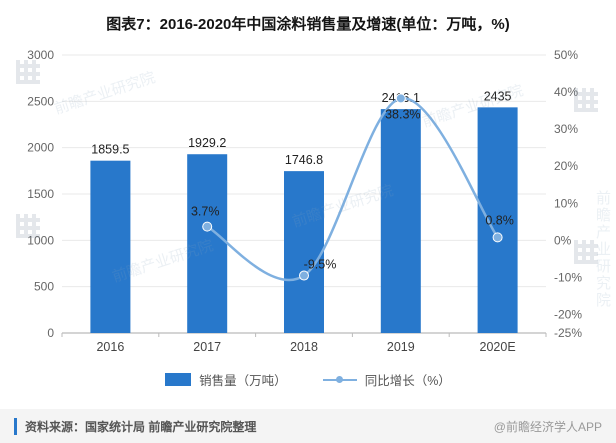 The image size is (616, 443). What do you see at coordinates (308, 379) in the screenshot?
I see `chart-legend: 销售量（万吨） 同比增长（%）` at bounding box center [308, 379].